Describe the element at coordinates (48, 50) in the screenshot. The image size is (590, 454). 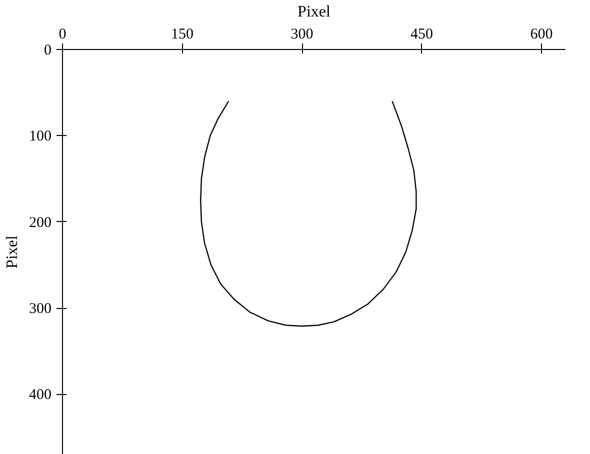
I see `y-tick-label: 0` at that location.